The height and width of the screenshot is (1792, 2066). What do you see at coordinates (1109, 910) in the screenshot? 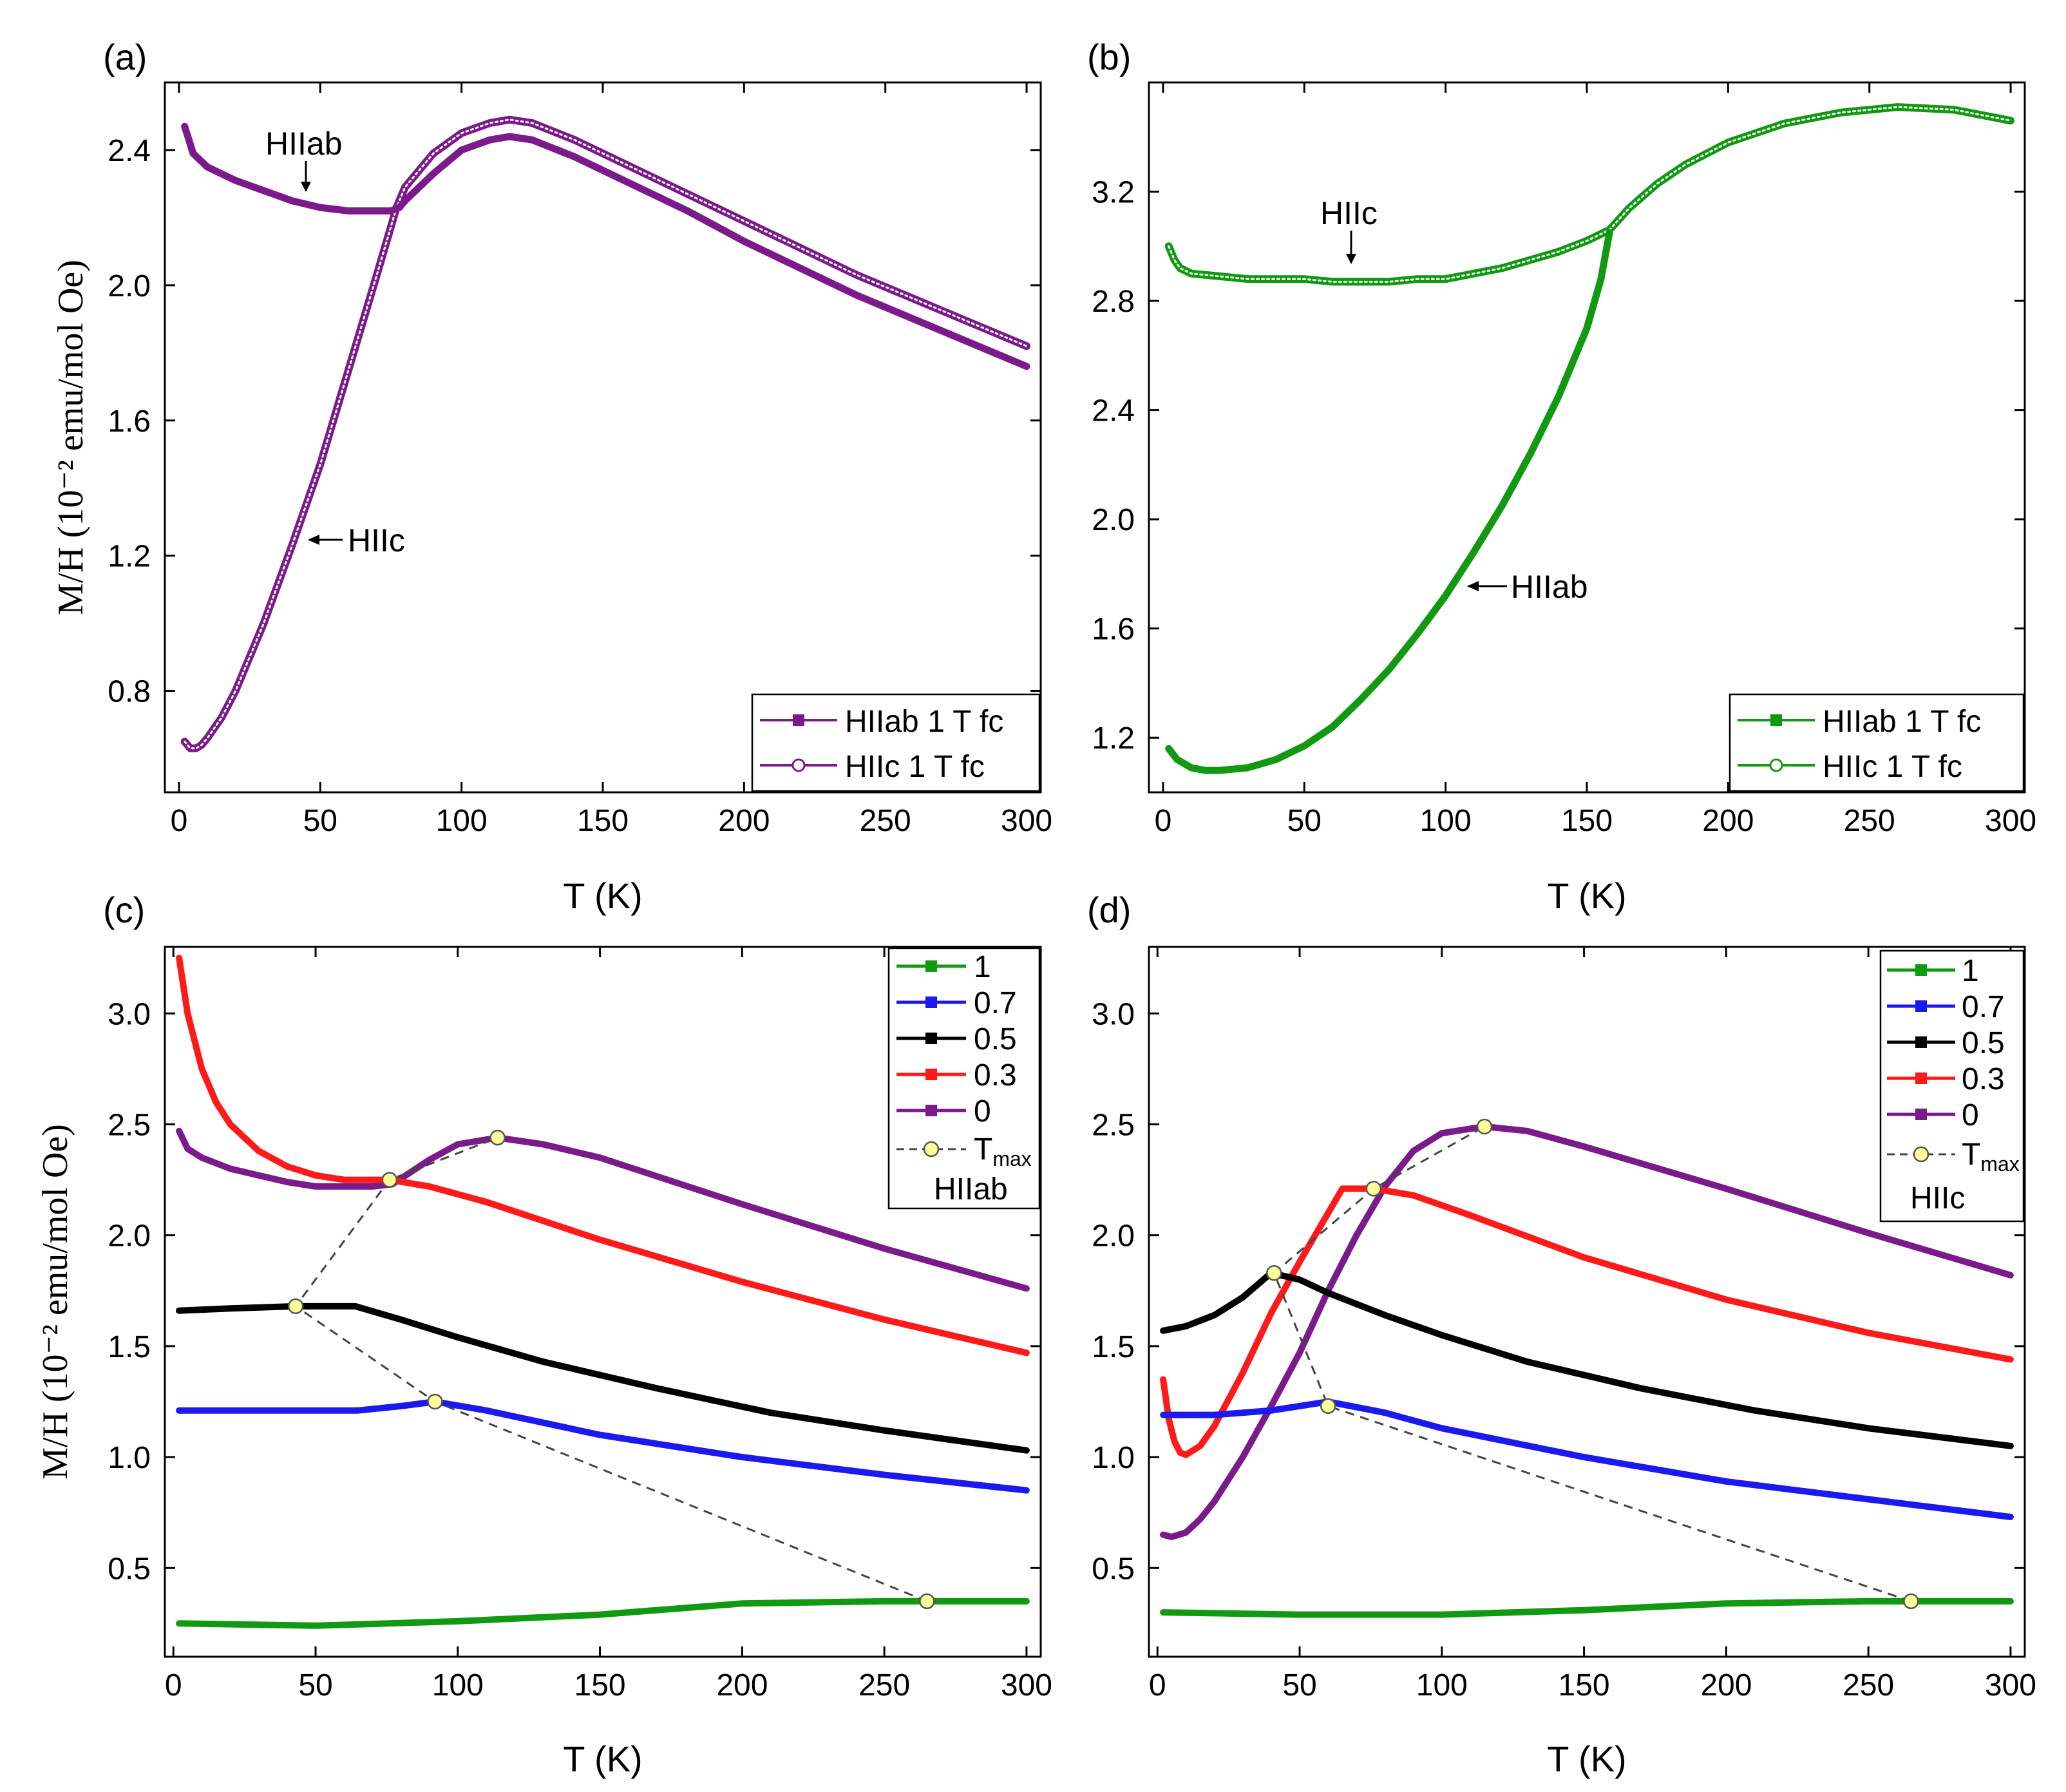
I see `panel-label: (d)` at bounding box center [1109, 910].